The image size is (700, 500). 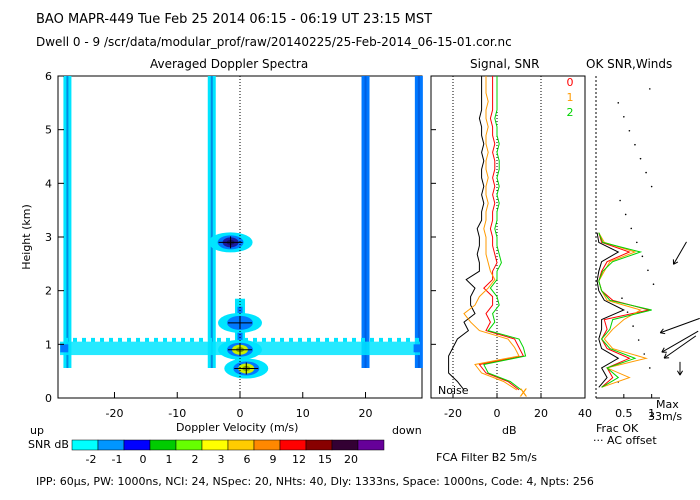 I want to click on signal-series-noise, so click(x=466, y=233).